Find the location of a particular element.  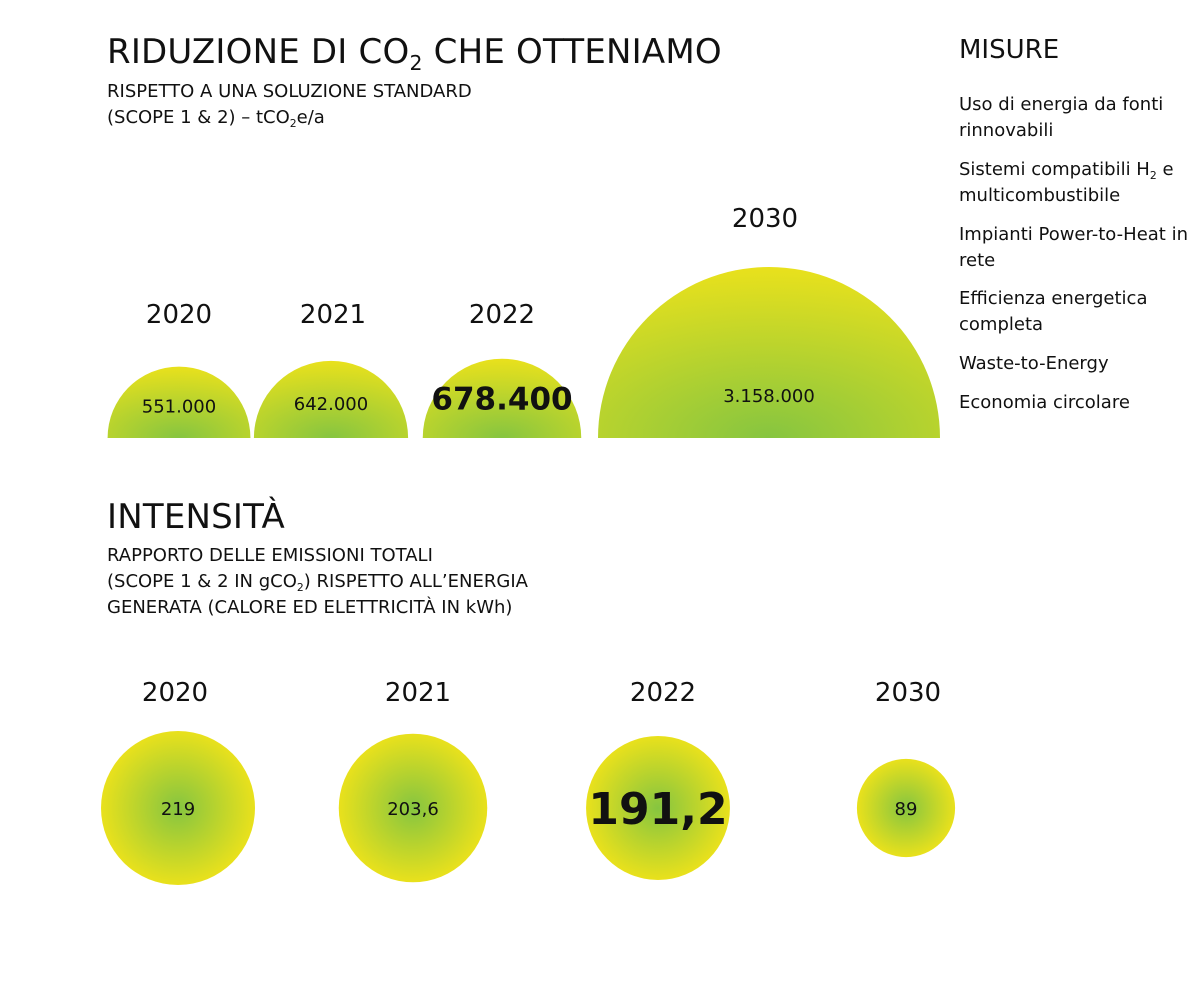

reduction-title-subscript: 2 is located at coordinates (416, 63).